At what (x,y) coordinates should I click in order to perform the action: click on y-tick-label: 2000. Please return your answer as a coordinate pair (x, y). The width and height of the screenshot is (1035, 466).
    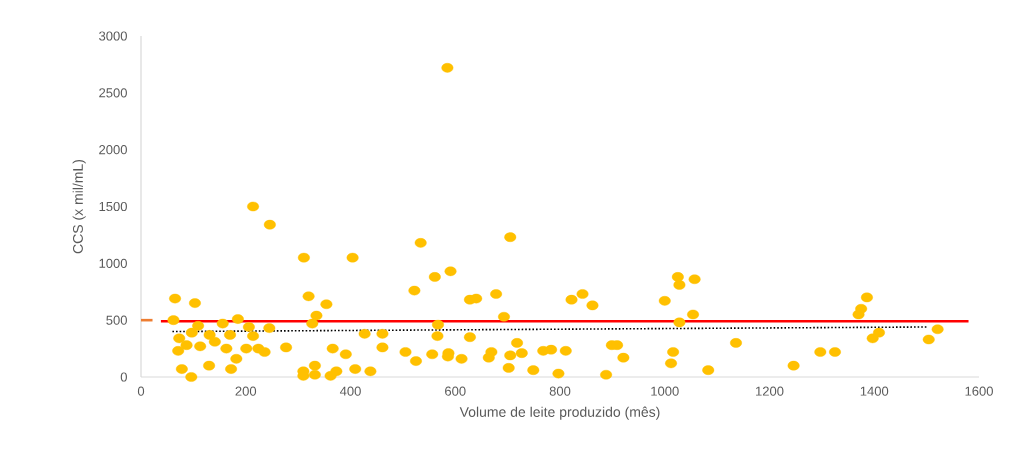
    Looking at the image, I should click on (113, 150).